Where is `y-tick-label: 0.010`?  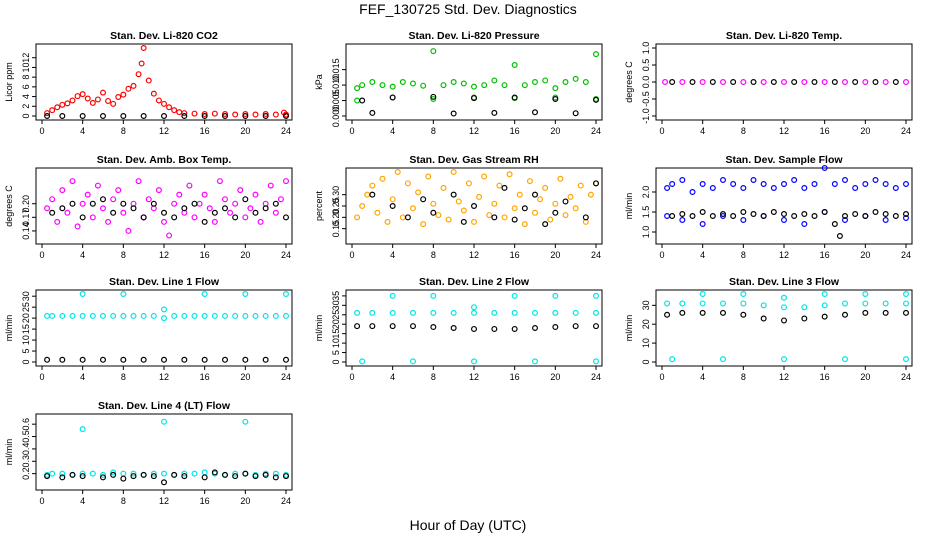 y-tick-label: 0.010 is located at coordinates (336, 85).